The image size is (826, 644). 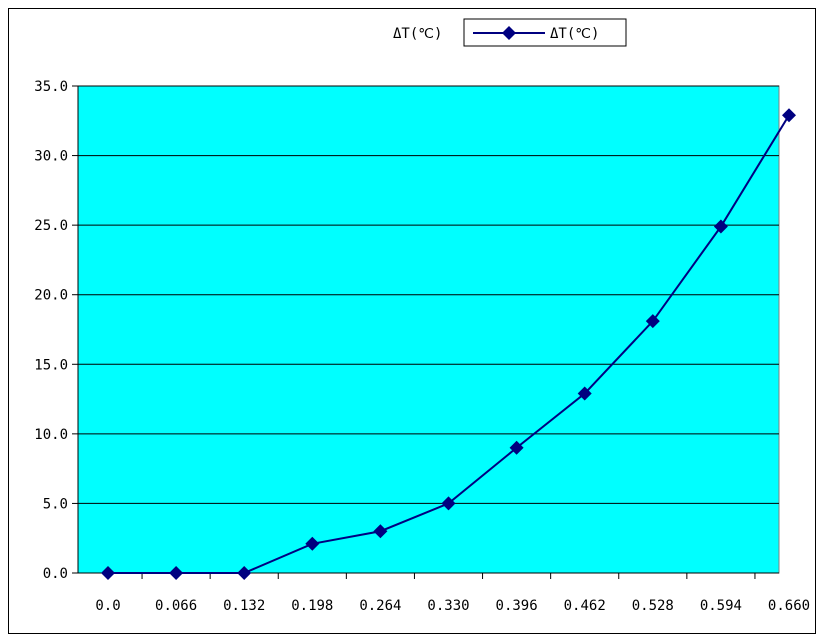 I want to click on x-tick-label: 0.132, so click(x=244, y=606).